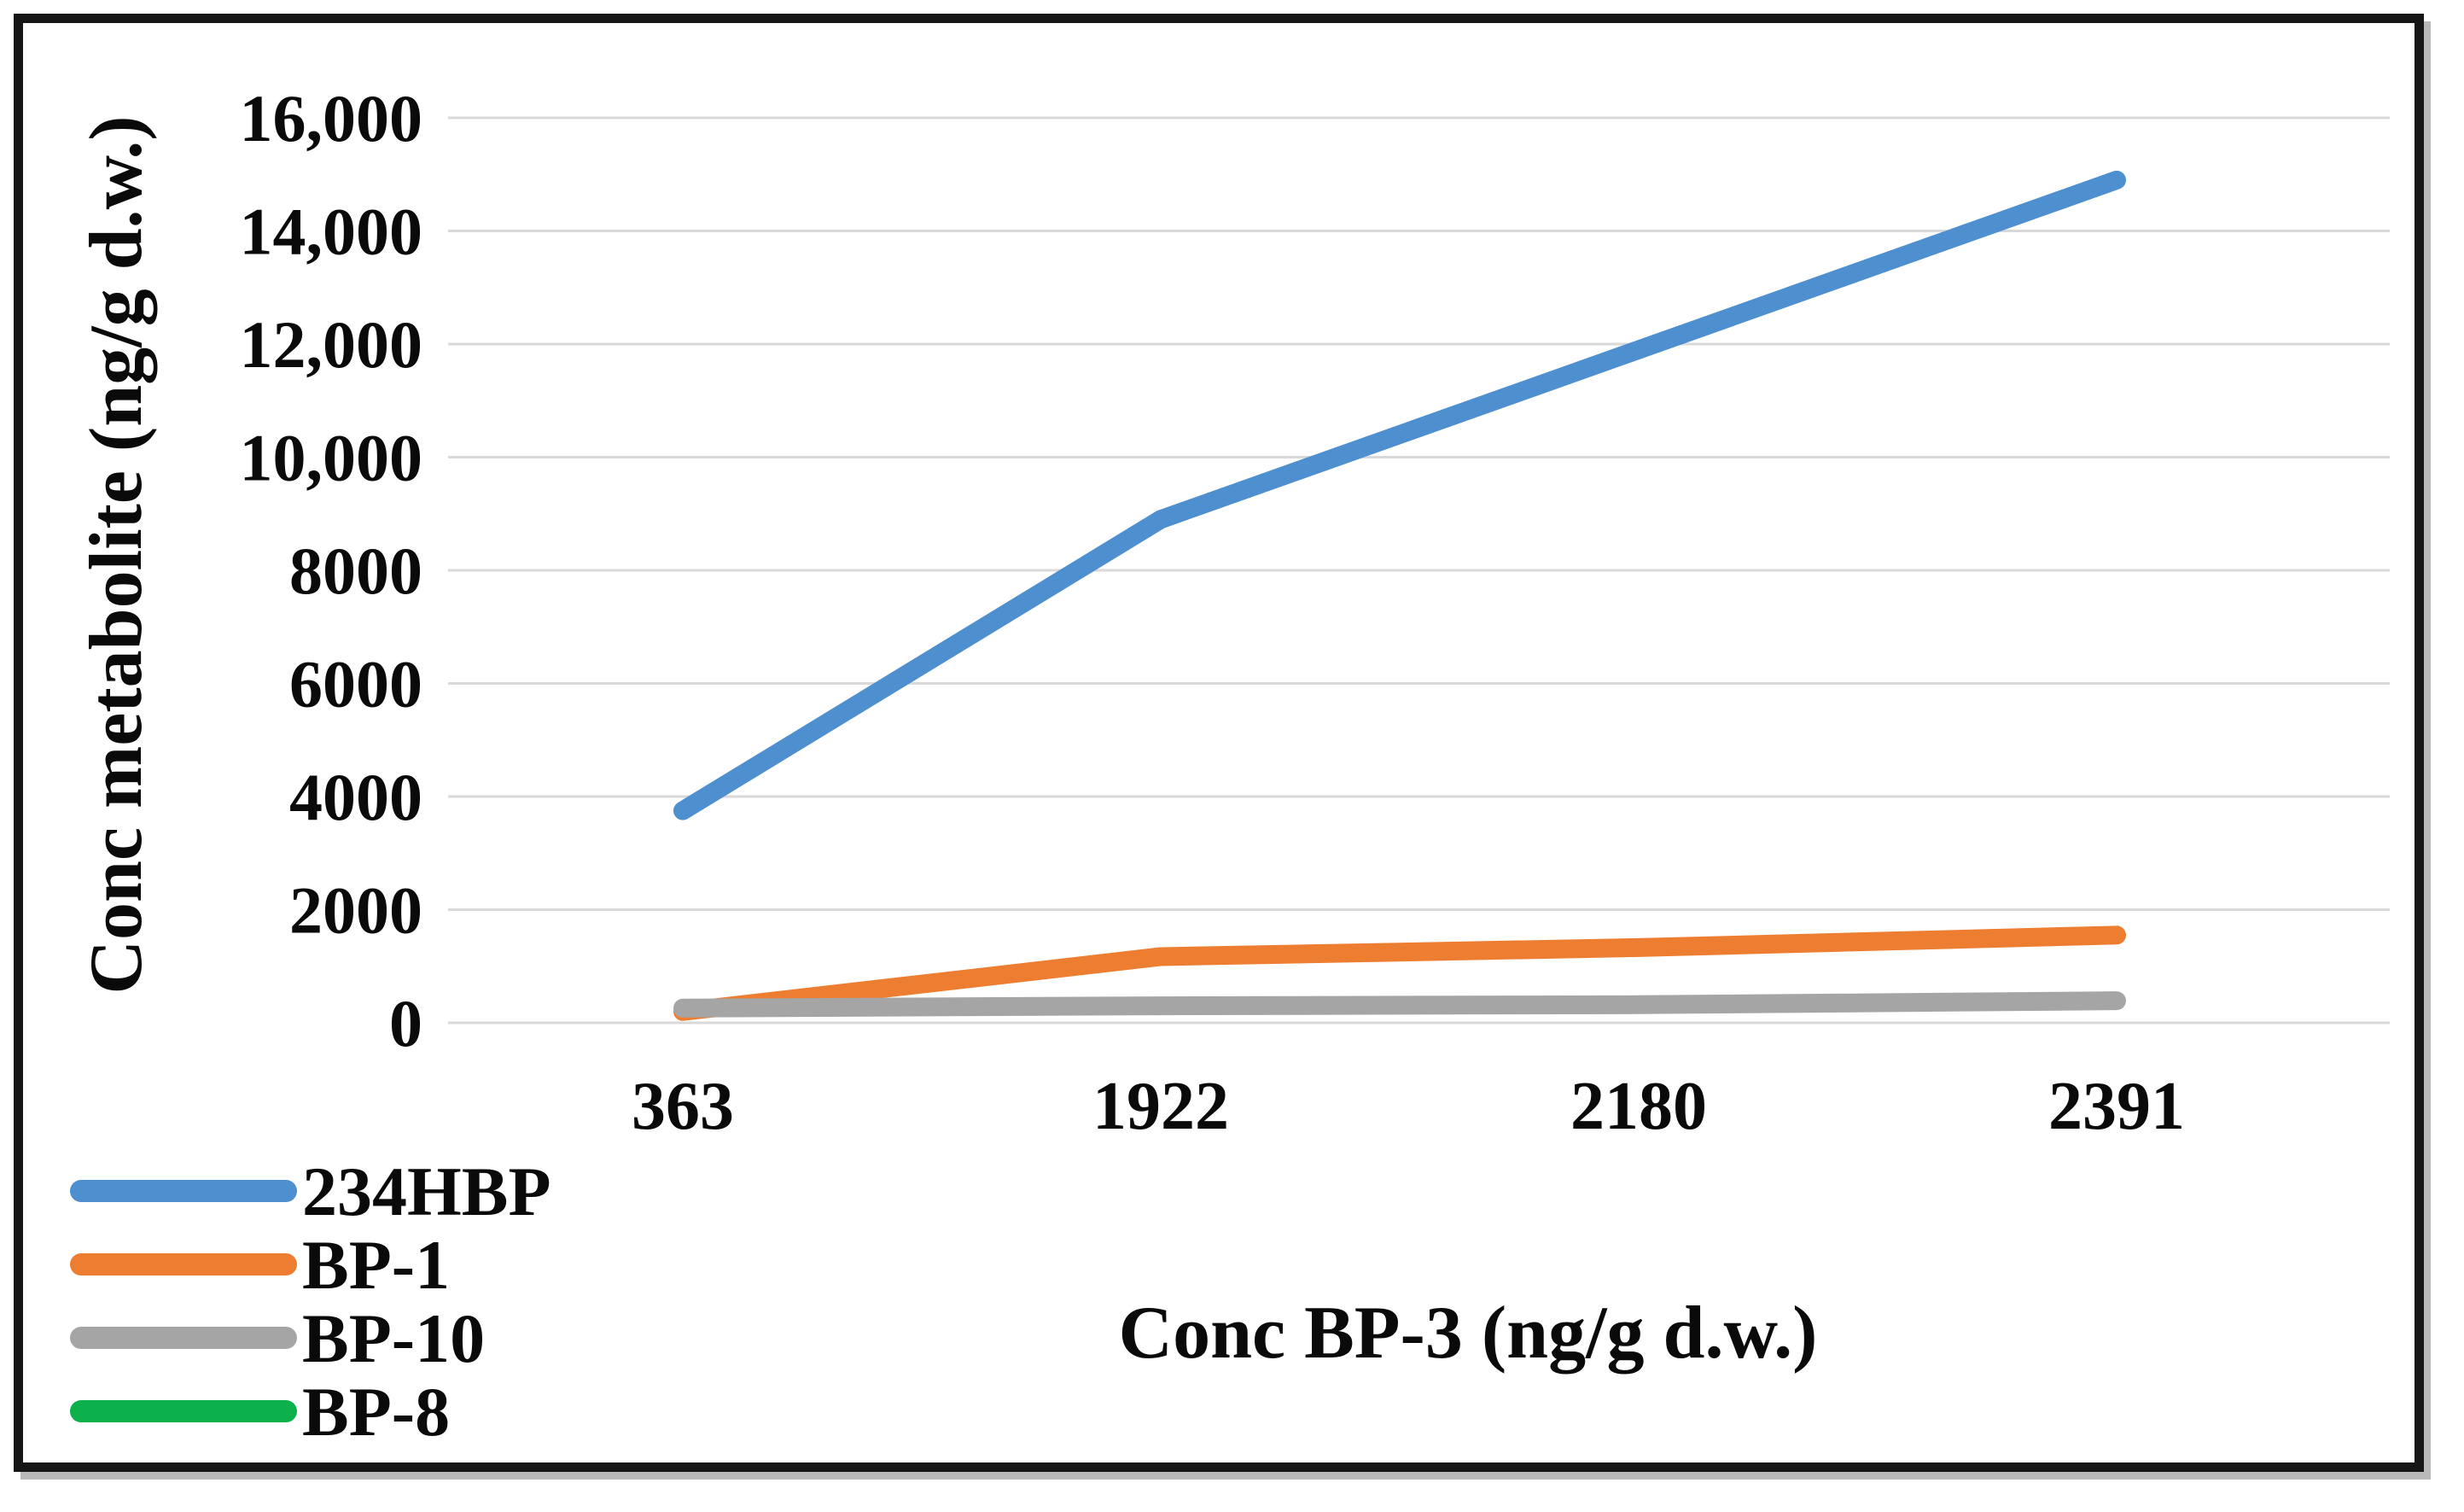 The height and width of the screenshot is (1512, 2464). Describe the element at coordinates (331, 232) in the screenshot. I see `y-tick-label: 14,000` at that location.